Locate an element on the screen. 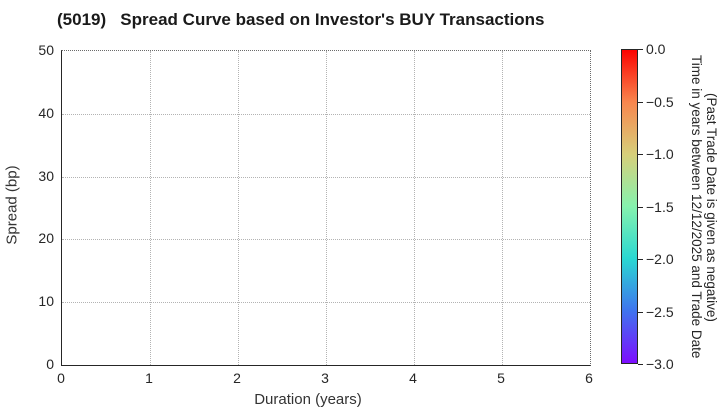  x-axis-label: Duration (years) is located at coordinates (308, 399).